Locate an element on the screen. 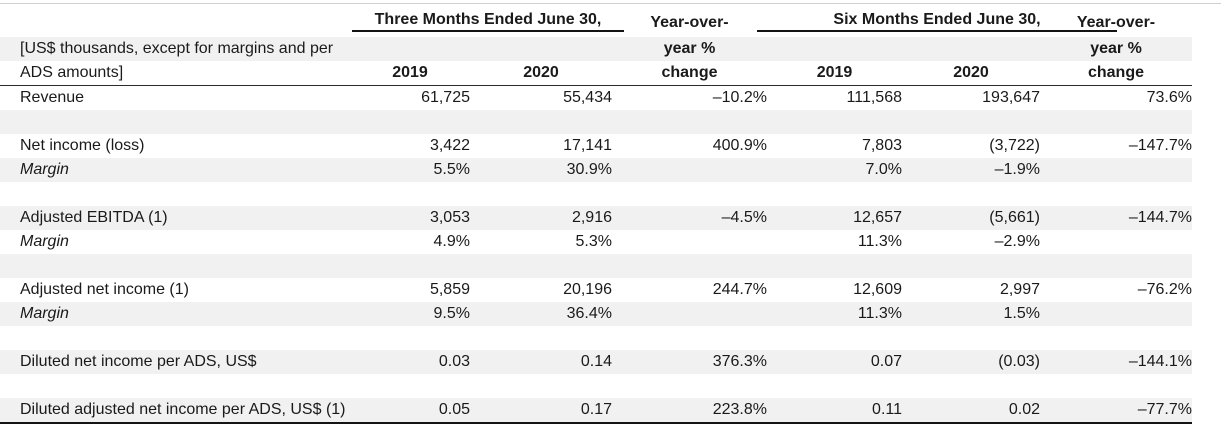 The image size is (1221, 431). cell-value: 3,053 is located at coordinates (449, 217).